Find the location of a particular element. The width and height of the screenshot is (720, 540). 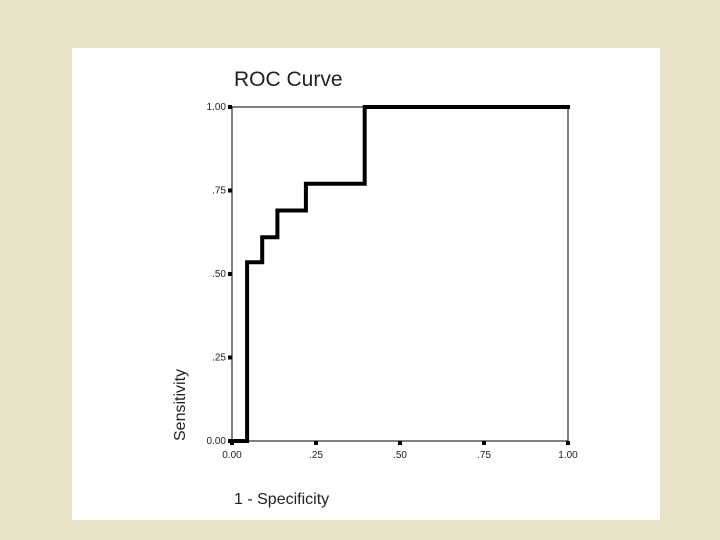

y-tick-label: .50 is located at coordinates (219, 274).